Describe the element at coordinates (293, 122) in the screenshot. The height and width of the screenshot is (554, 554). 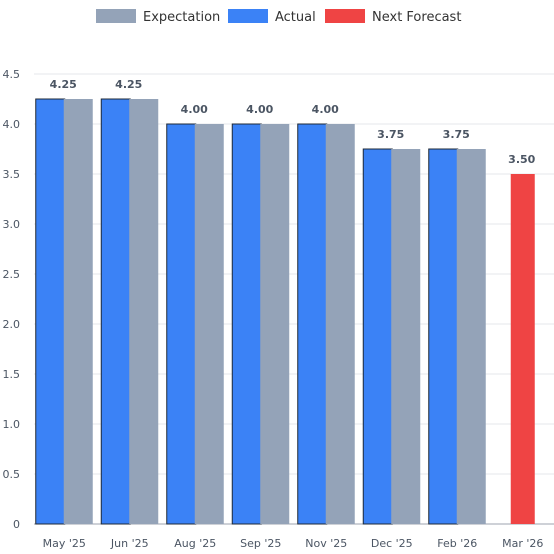
I see `data-labels: 4.25 4.25 4.00 4.00 4.00 3.75 3.75 3.50` at that location.